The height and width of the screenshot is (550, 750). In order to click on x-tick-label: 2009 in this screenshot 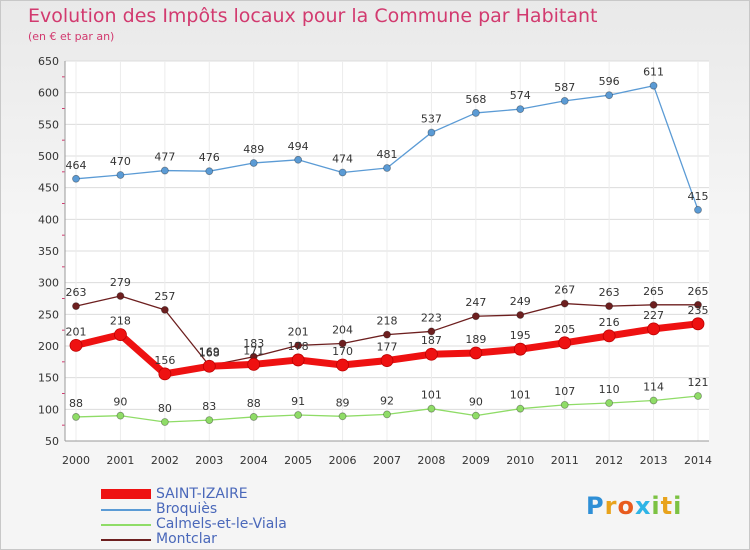, I will do `click(476, 460)`.